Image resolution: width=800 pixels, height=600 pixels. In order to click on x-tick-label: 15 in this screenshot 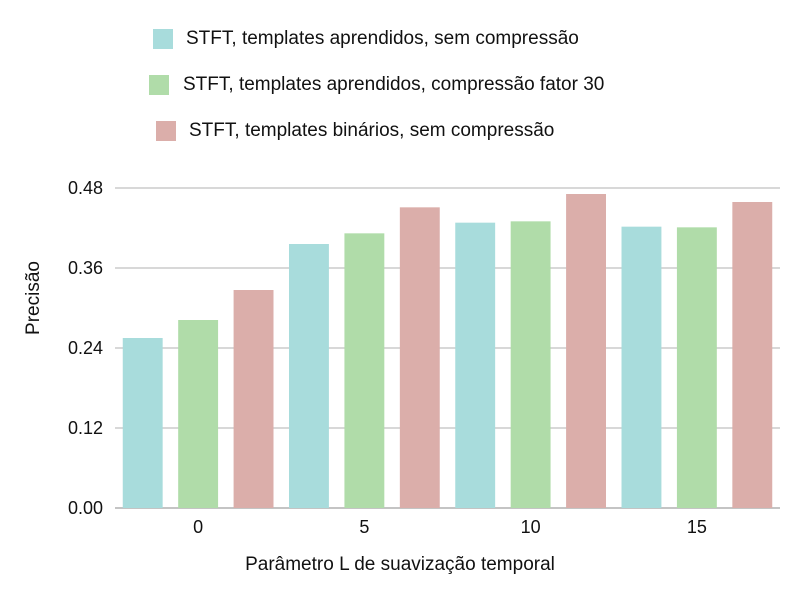, I will do `click(697, 527)`.